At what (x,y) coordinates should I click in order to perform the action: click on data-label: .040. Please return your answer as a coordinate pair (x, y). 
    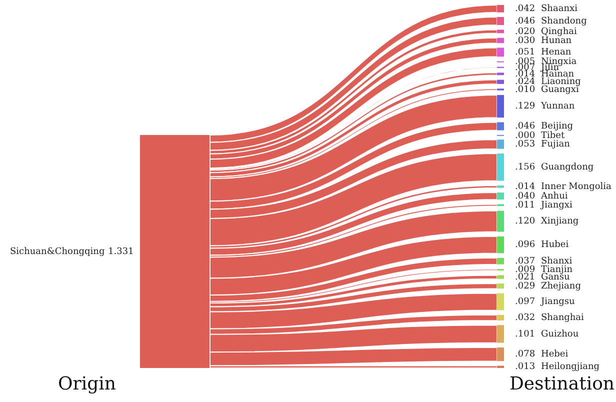
    Looking at the image, I should click on (525, 196).